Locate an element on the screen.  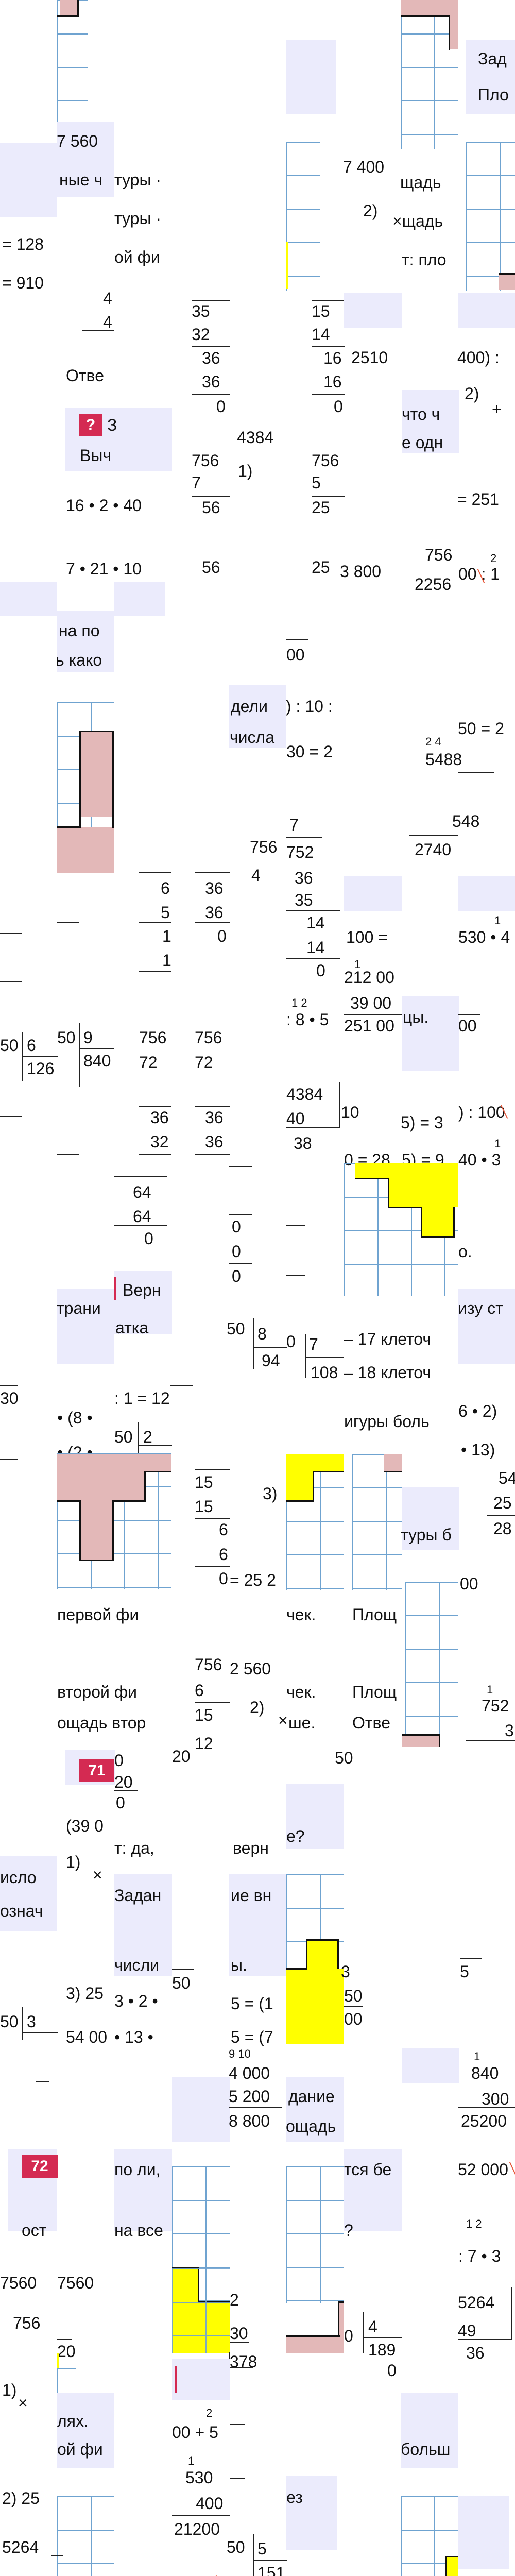
text-fragment: 7 400 is located at coordinates (364, 167).